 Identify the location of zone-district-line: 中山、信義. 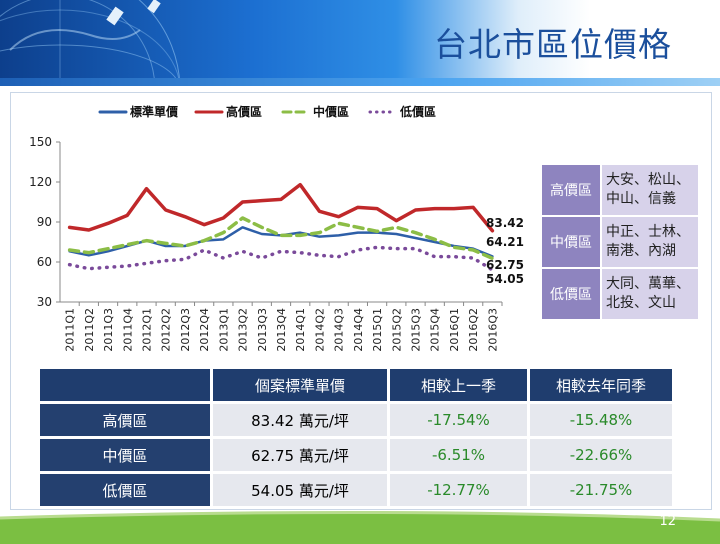
(641, 199).